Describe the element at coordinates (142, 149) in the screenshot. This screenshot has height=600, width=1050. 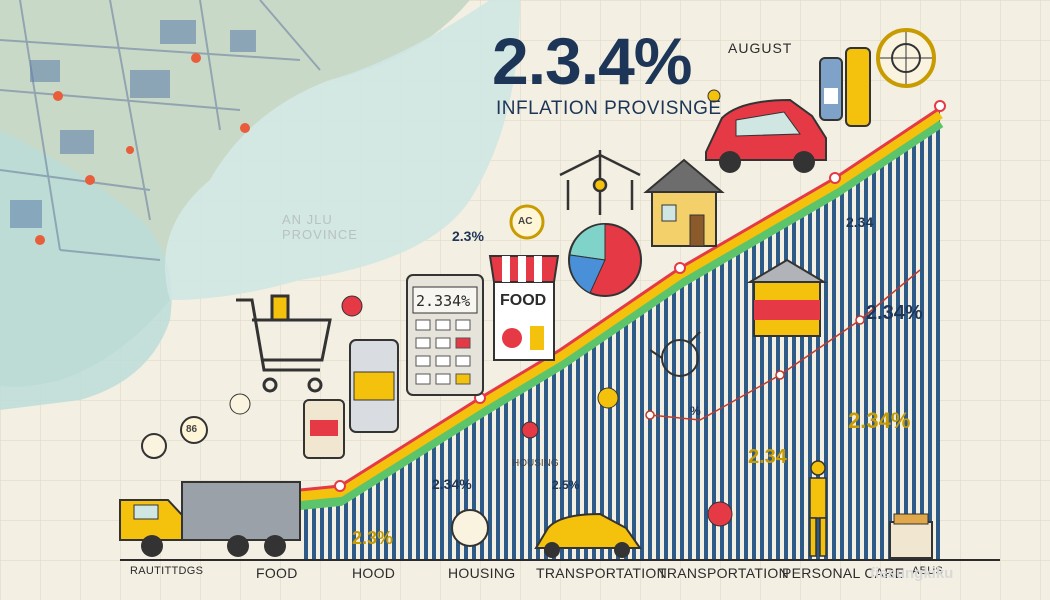
I see `map-pins` at that location.